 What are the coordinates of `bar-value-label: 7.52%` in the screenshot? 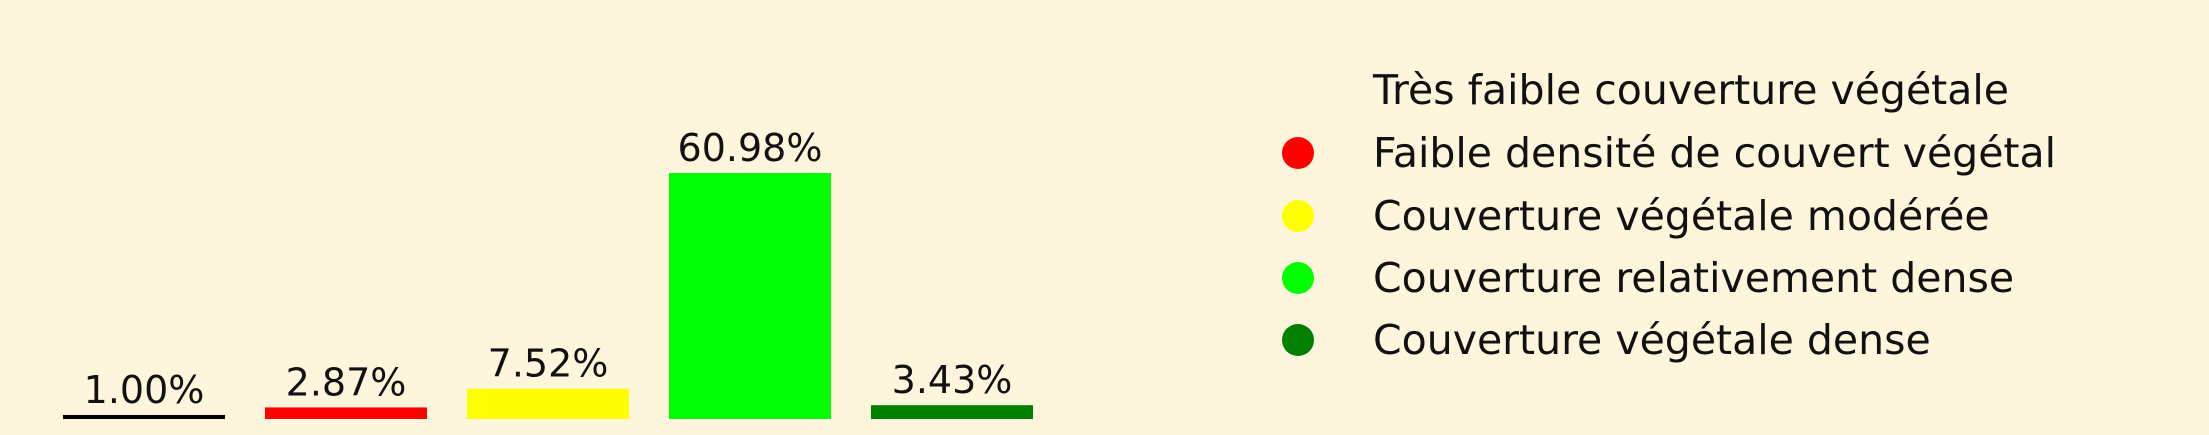 It's located at (548, 364).